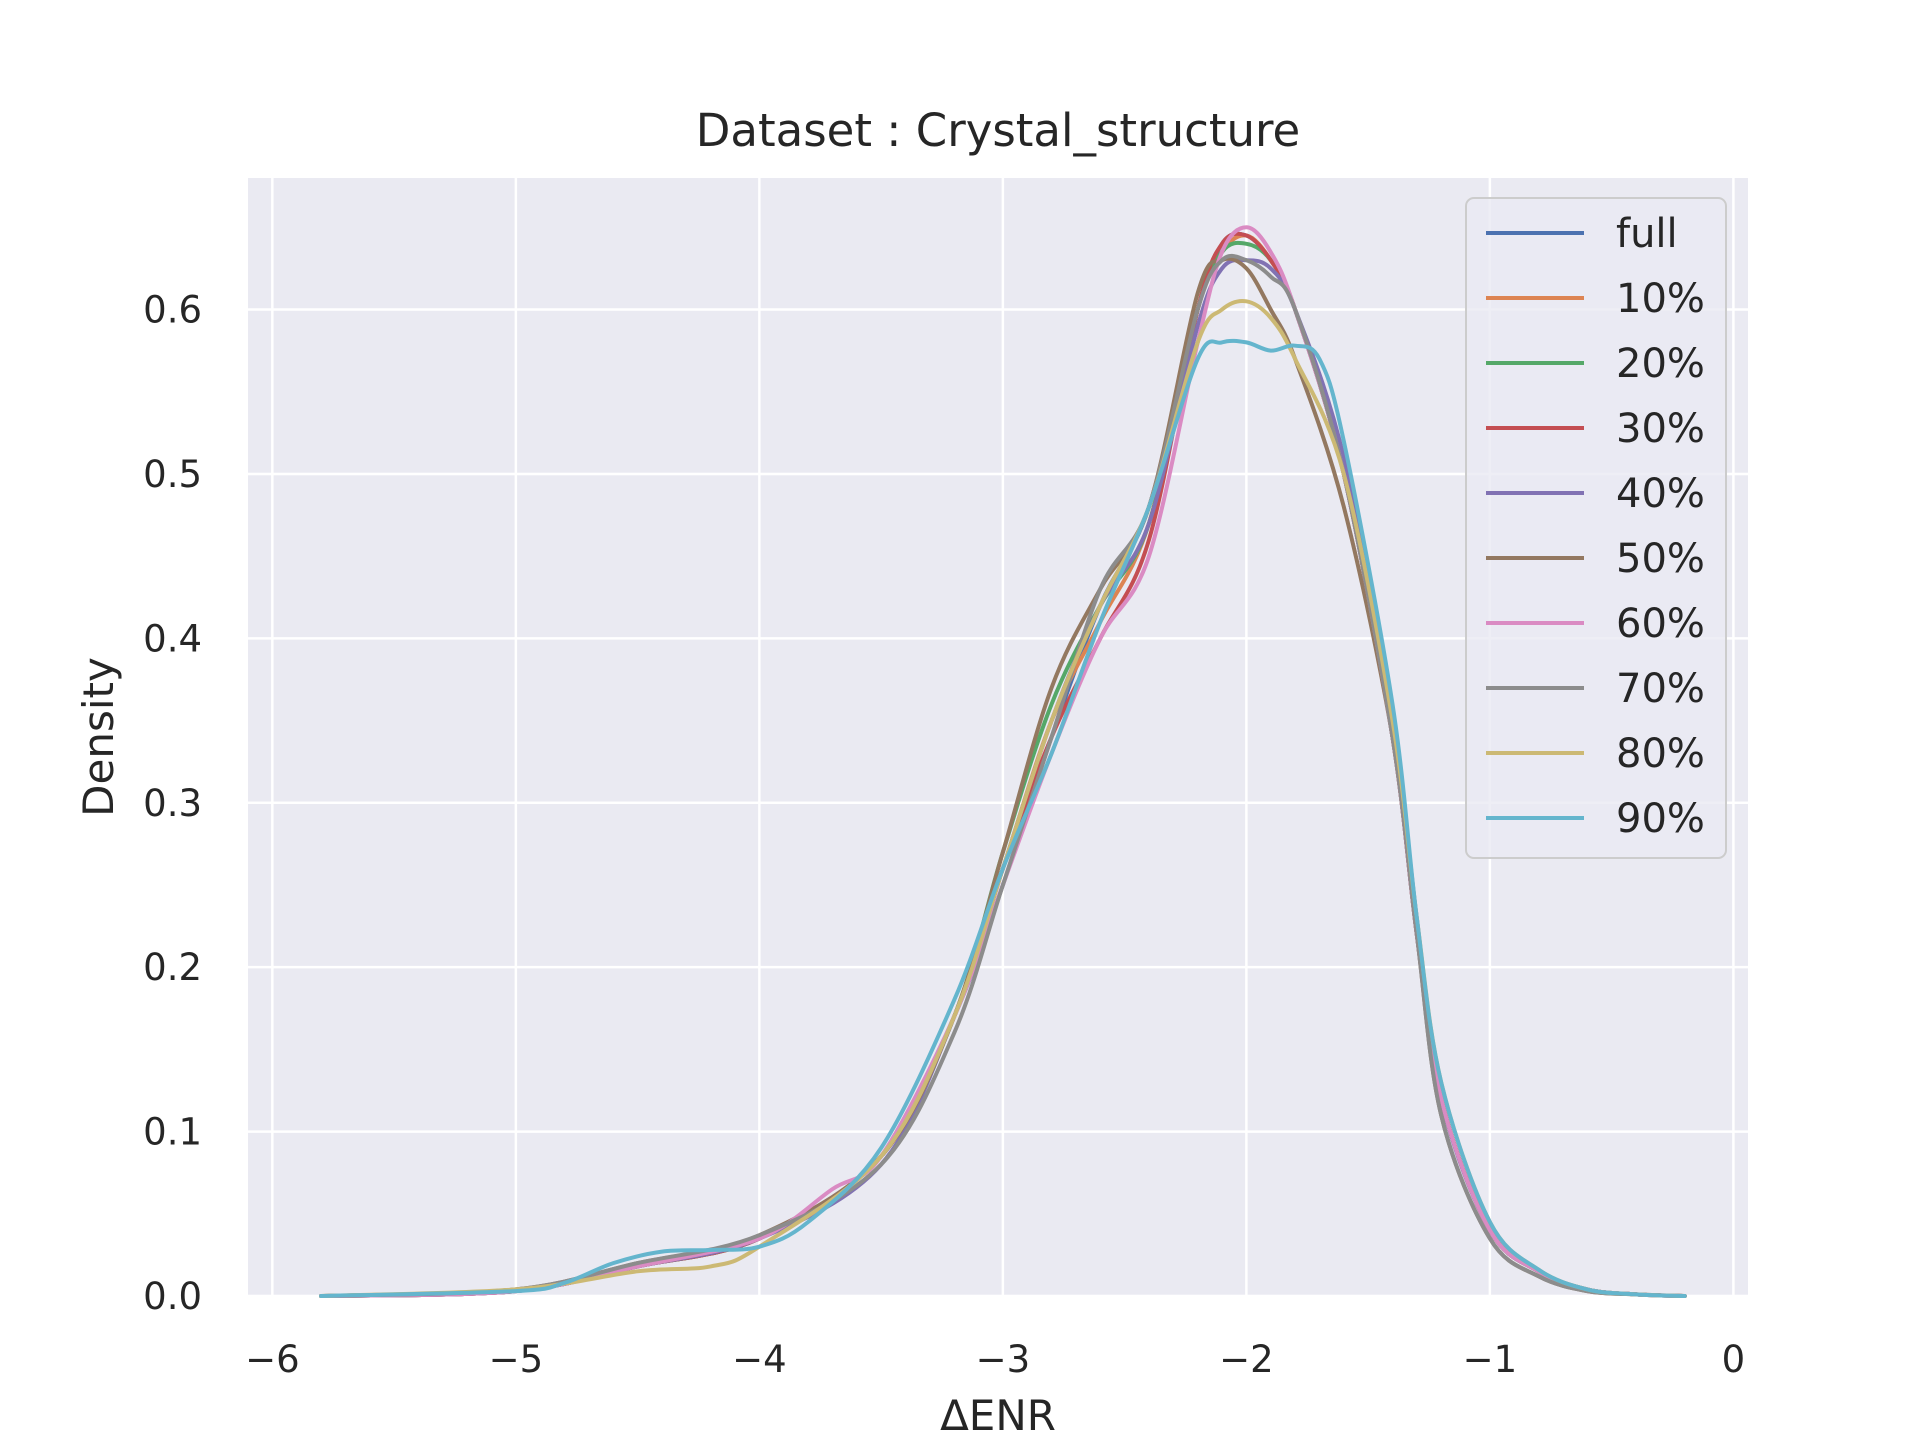 The width and height of the screenshot is (1920, 1440). What do you see at coordinates (1660, 429) in the screenshot?
I see `legend-label: 30%` at bounding box center [1660, 429].